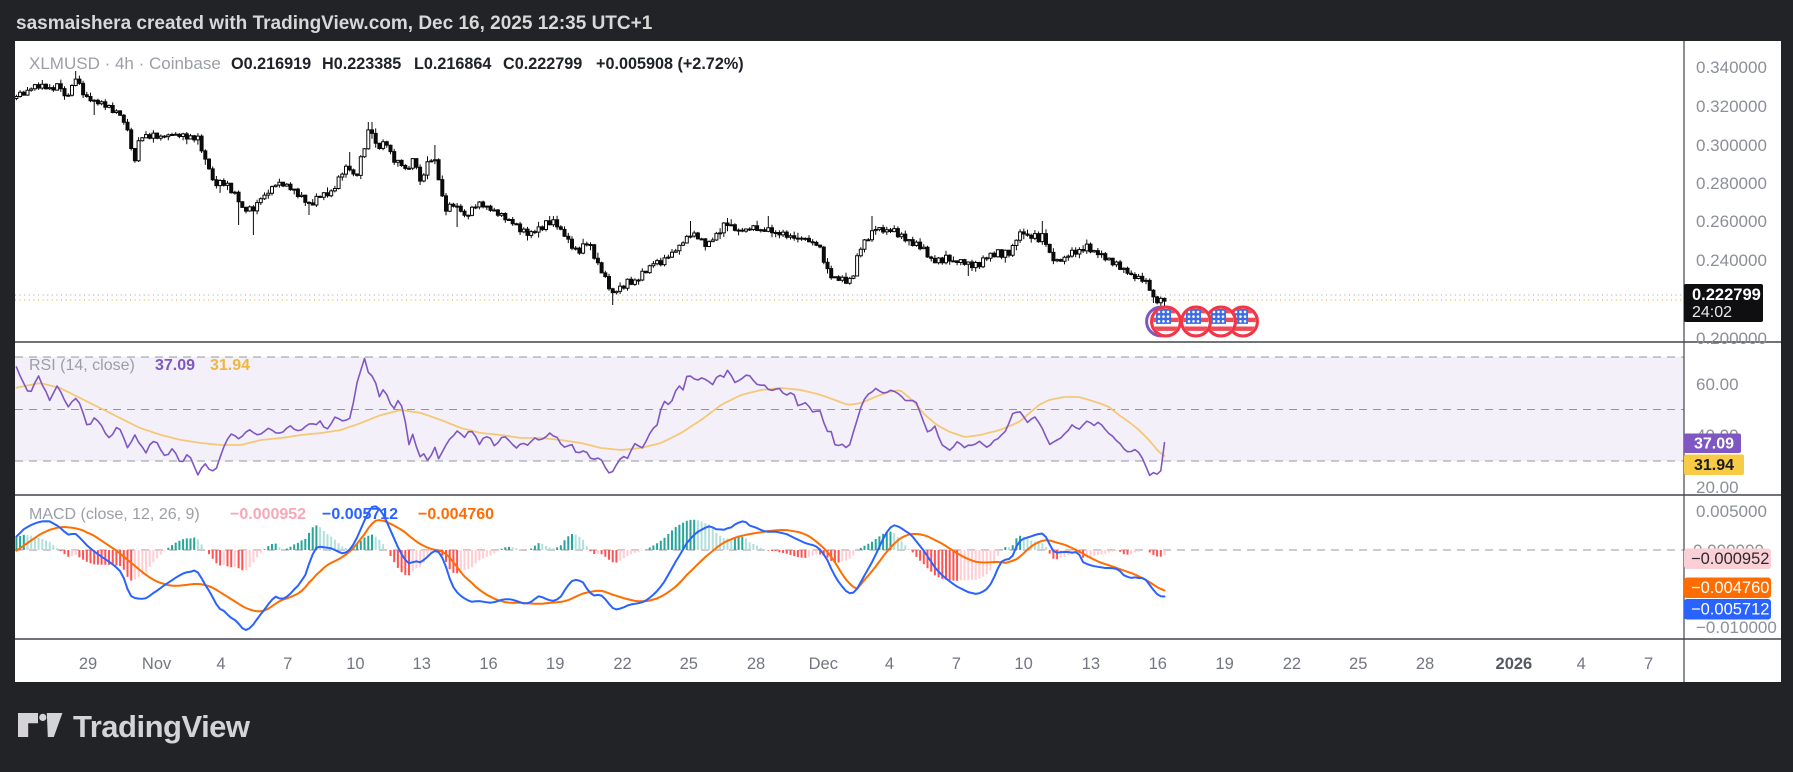 The image size is (1793, 772). Describe the element at coordinates (157, 664) in the screenshot. I see `svg-text: Nov` at that location.